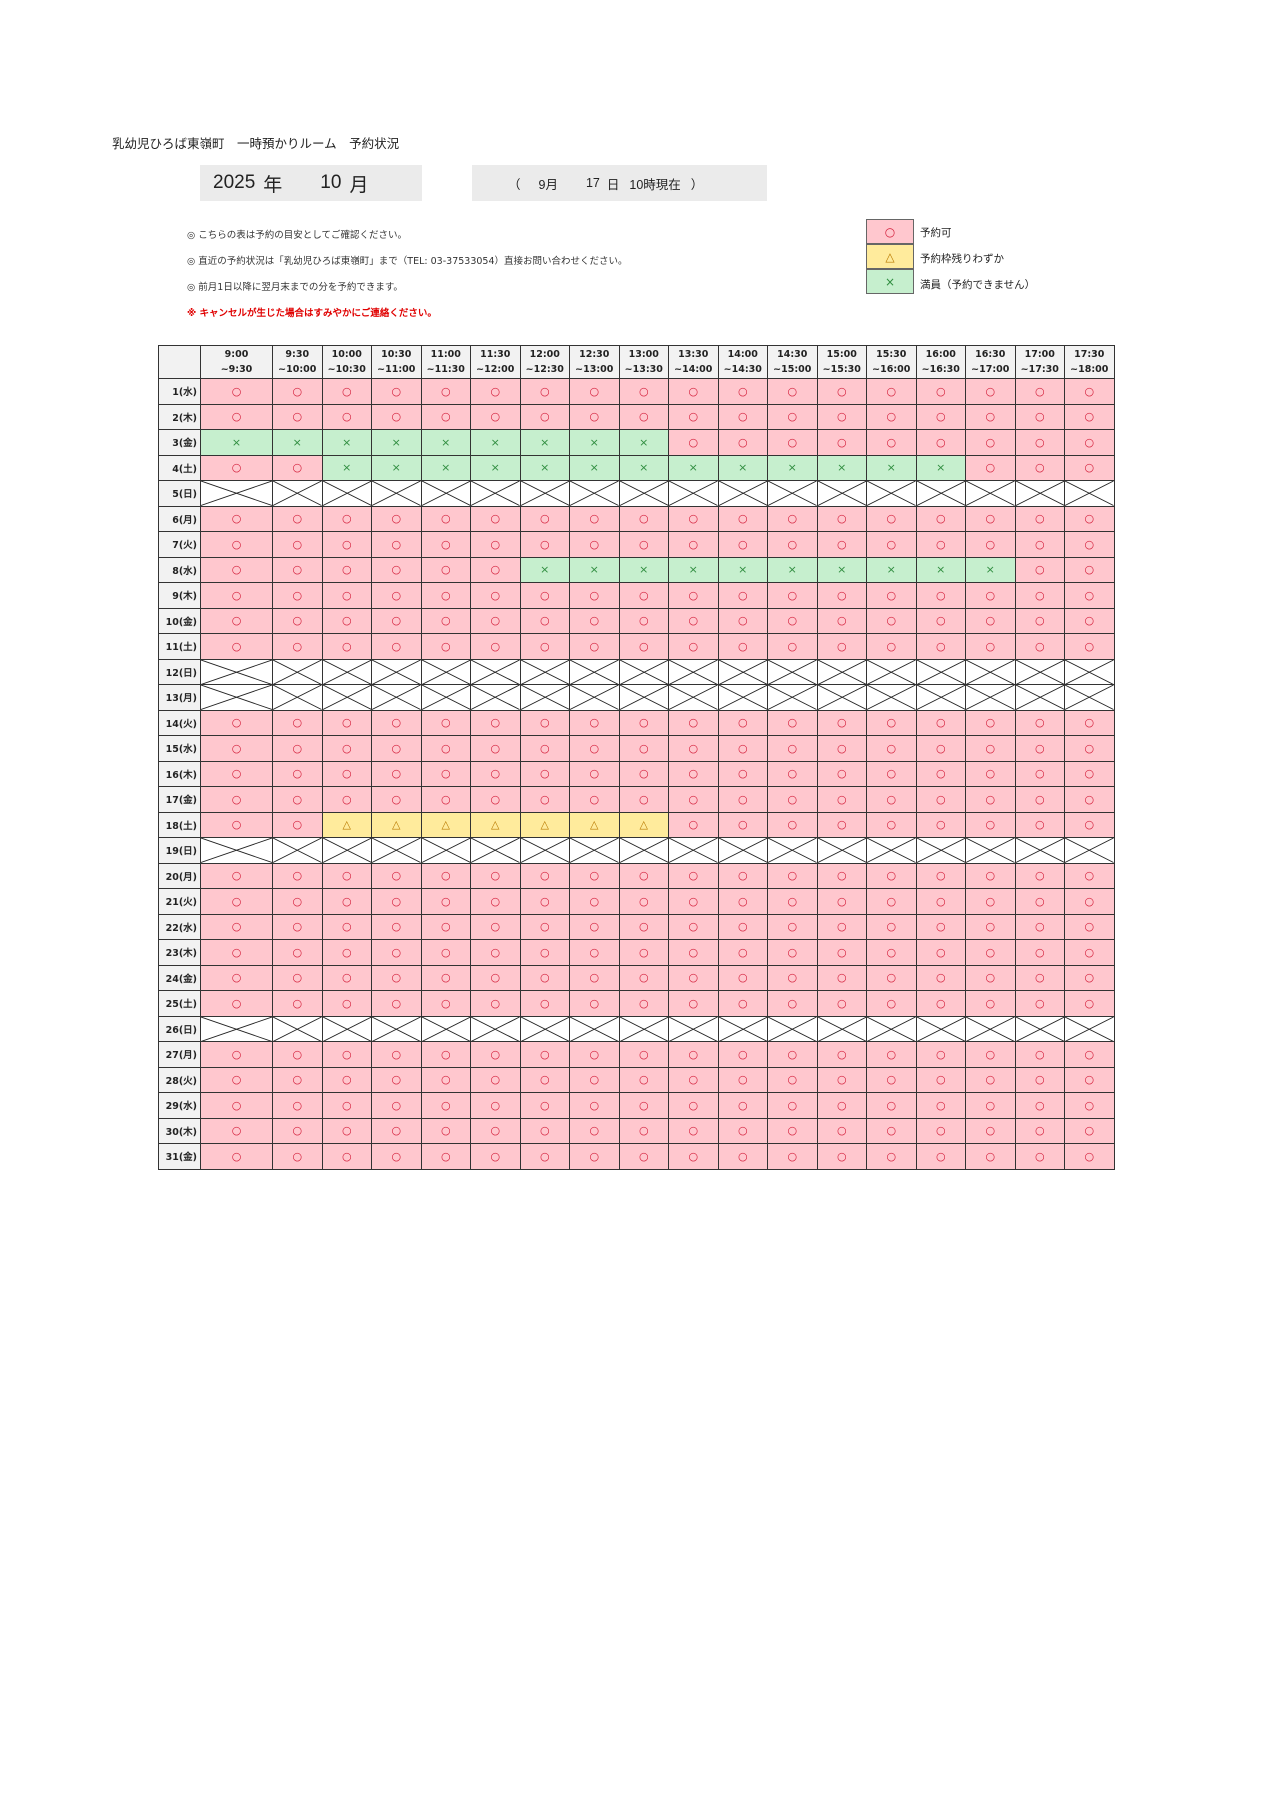 Image resolution: width=1280 pixels, height=1810 pixels. What do you see at coordinates (179, 544) in the screenshot?
I see `day-label: 7(火)` at bounding box center [179, 544].